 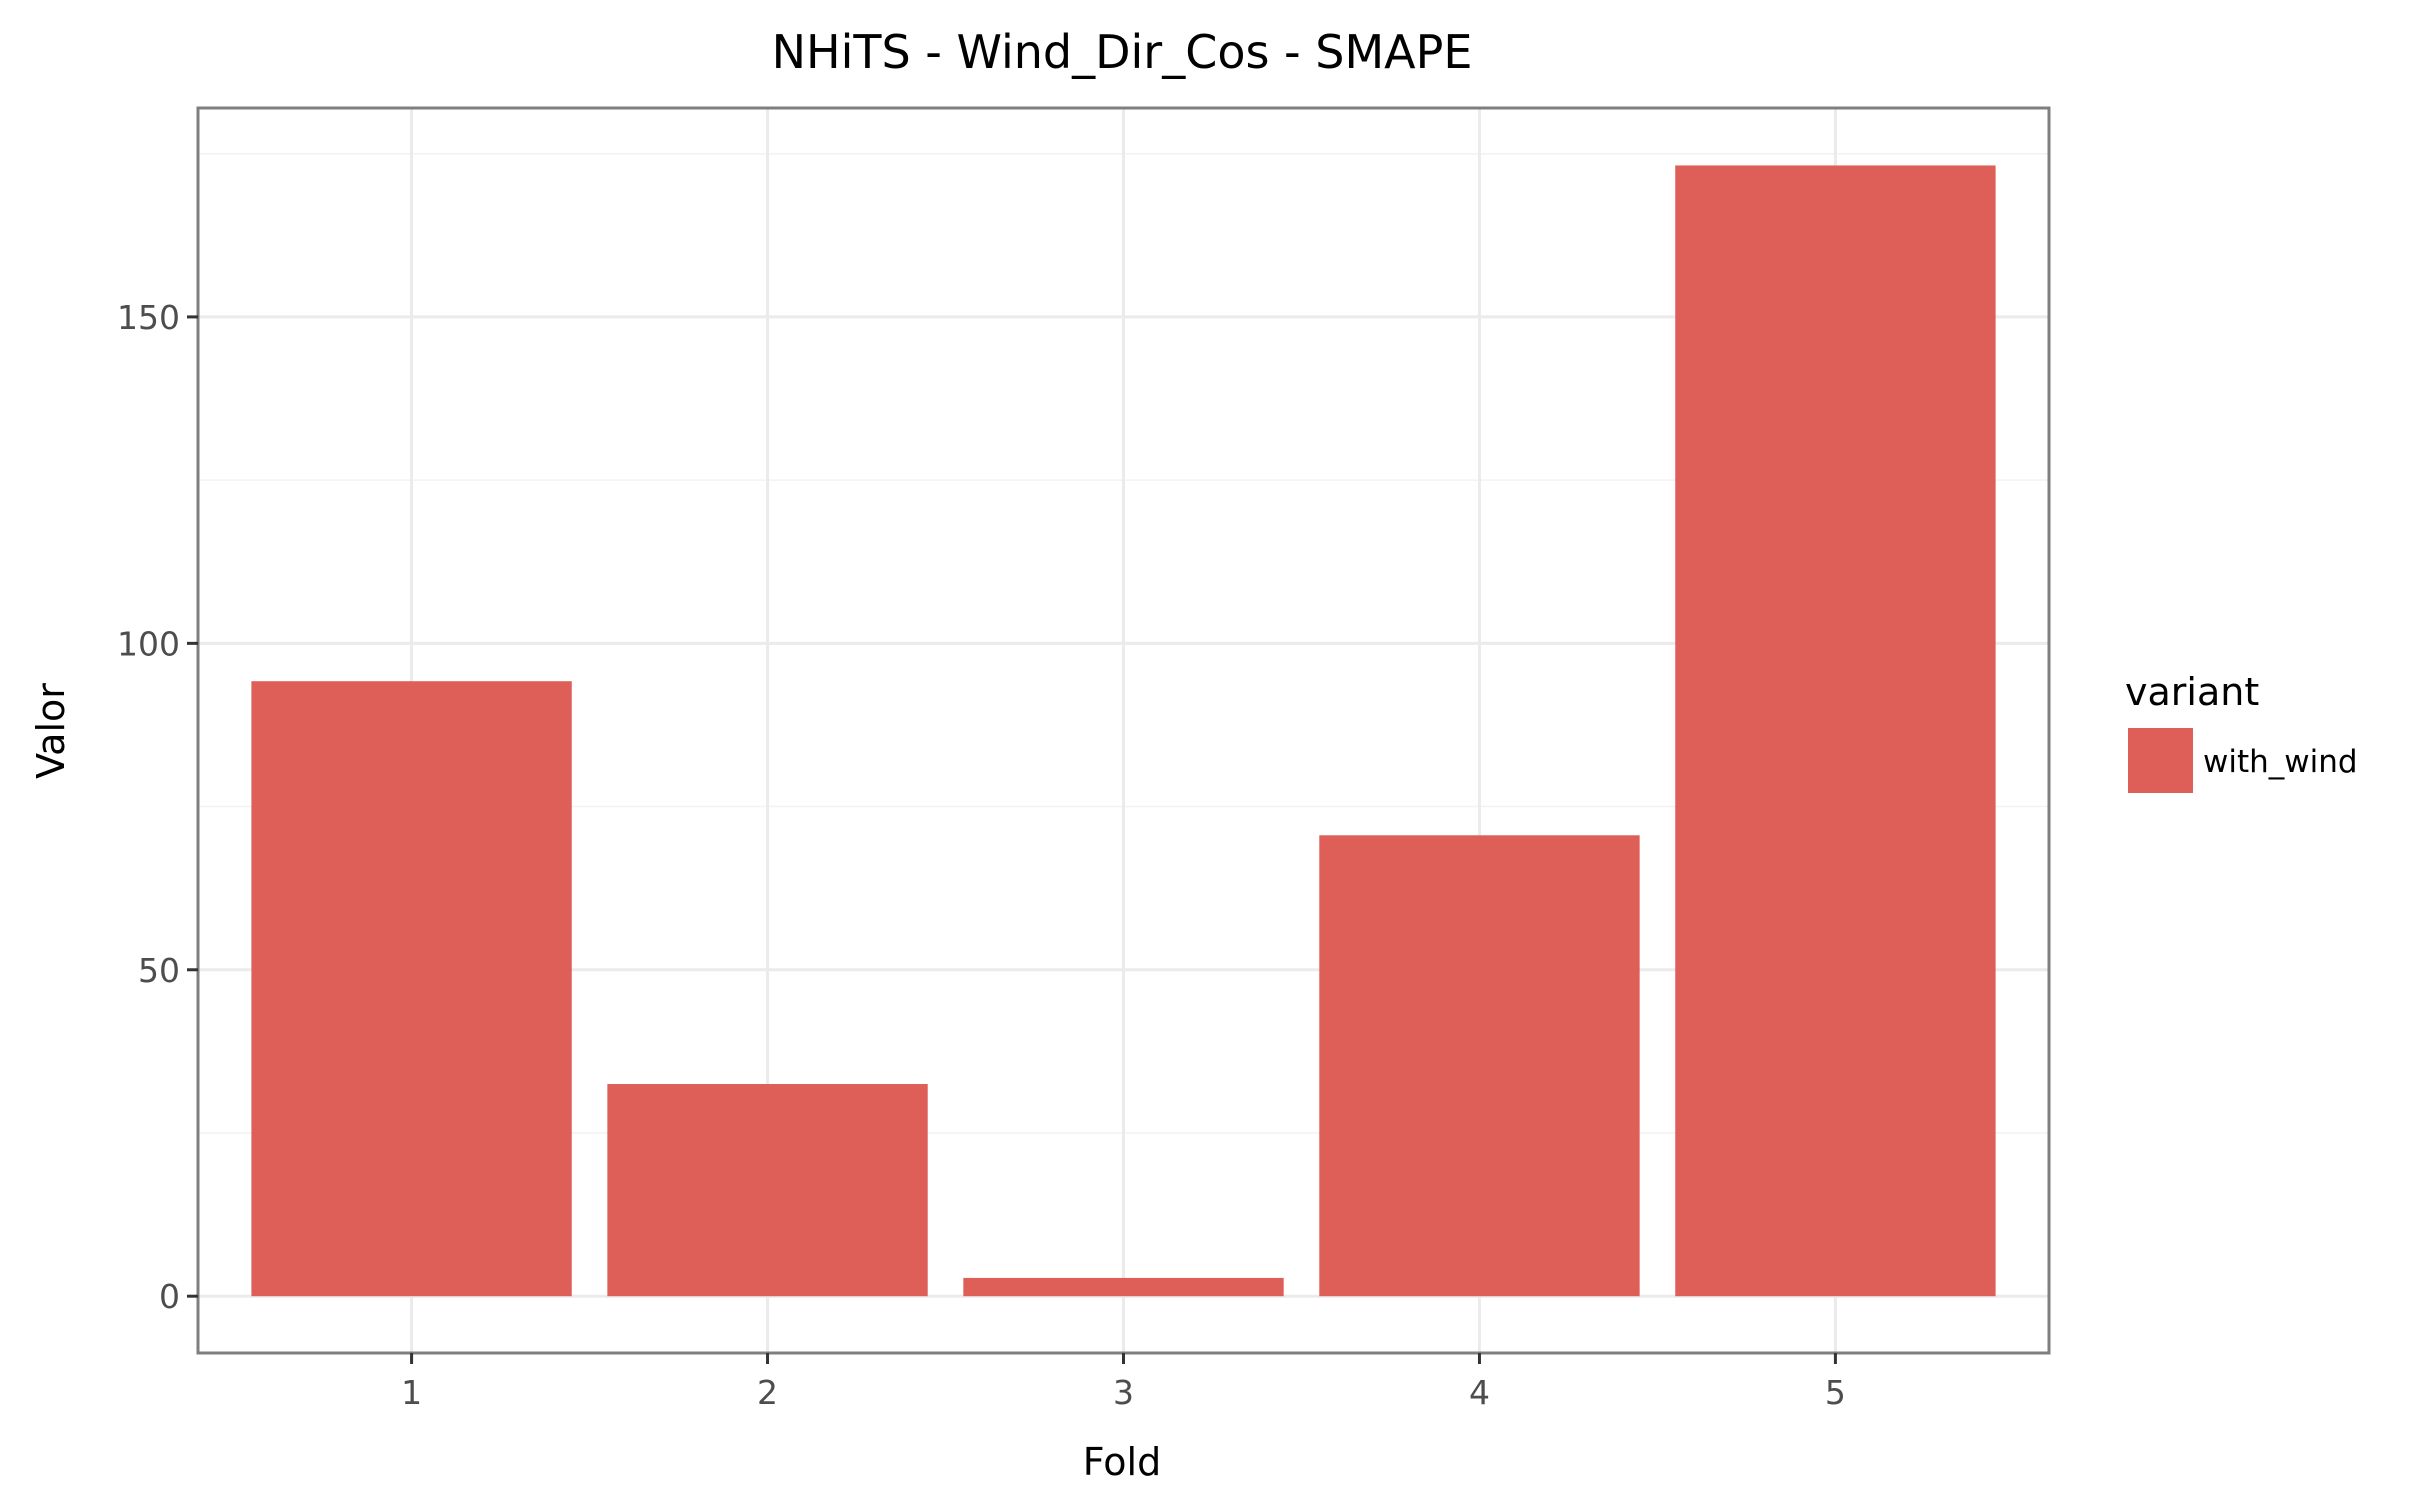 I want to click on legend: variant with_wind, so click(x=2241, y=731).